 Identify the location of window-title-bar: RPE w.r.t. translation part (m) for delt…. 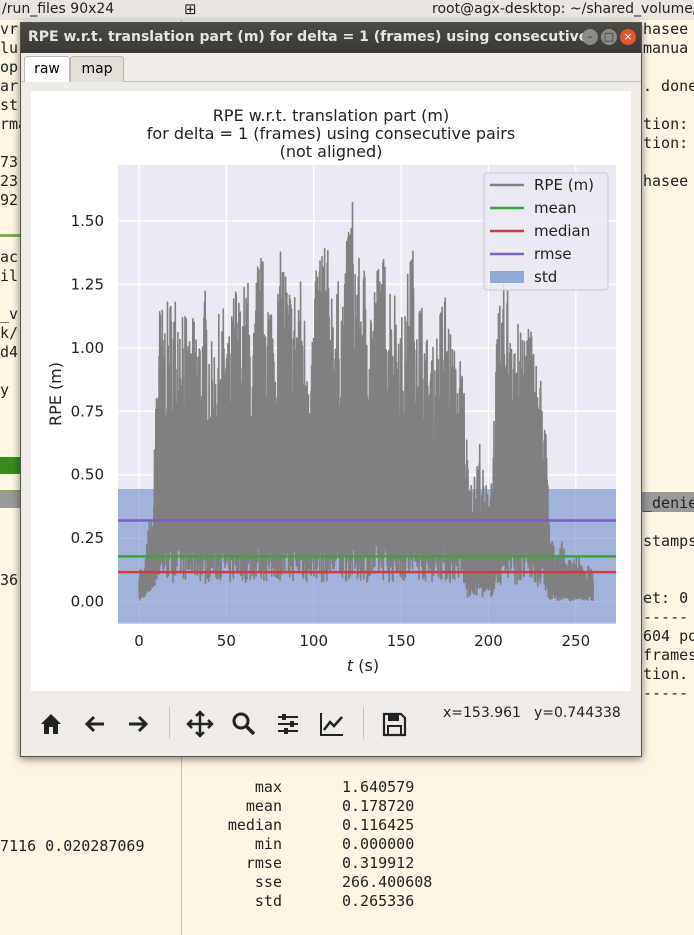
(331, 38).